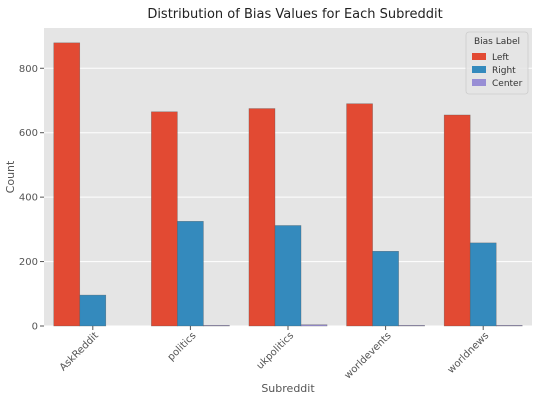  What do you see at coordinates (507, 84) in the screenshot?
I see `legend-label-center: Center` at bounding box center [507, 84].